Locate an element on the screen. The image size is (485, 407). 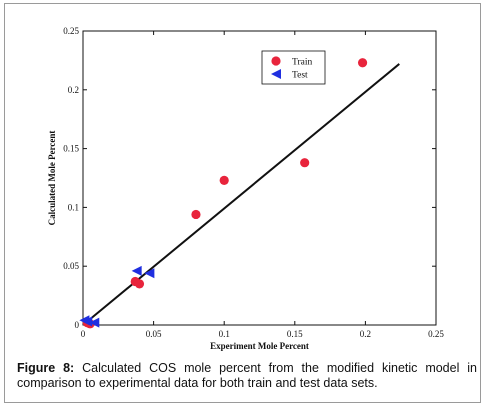
legend-label-test: Test is located at coordinates (300, 76).